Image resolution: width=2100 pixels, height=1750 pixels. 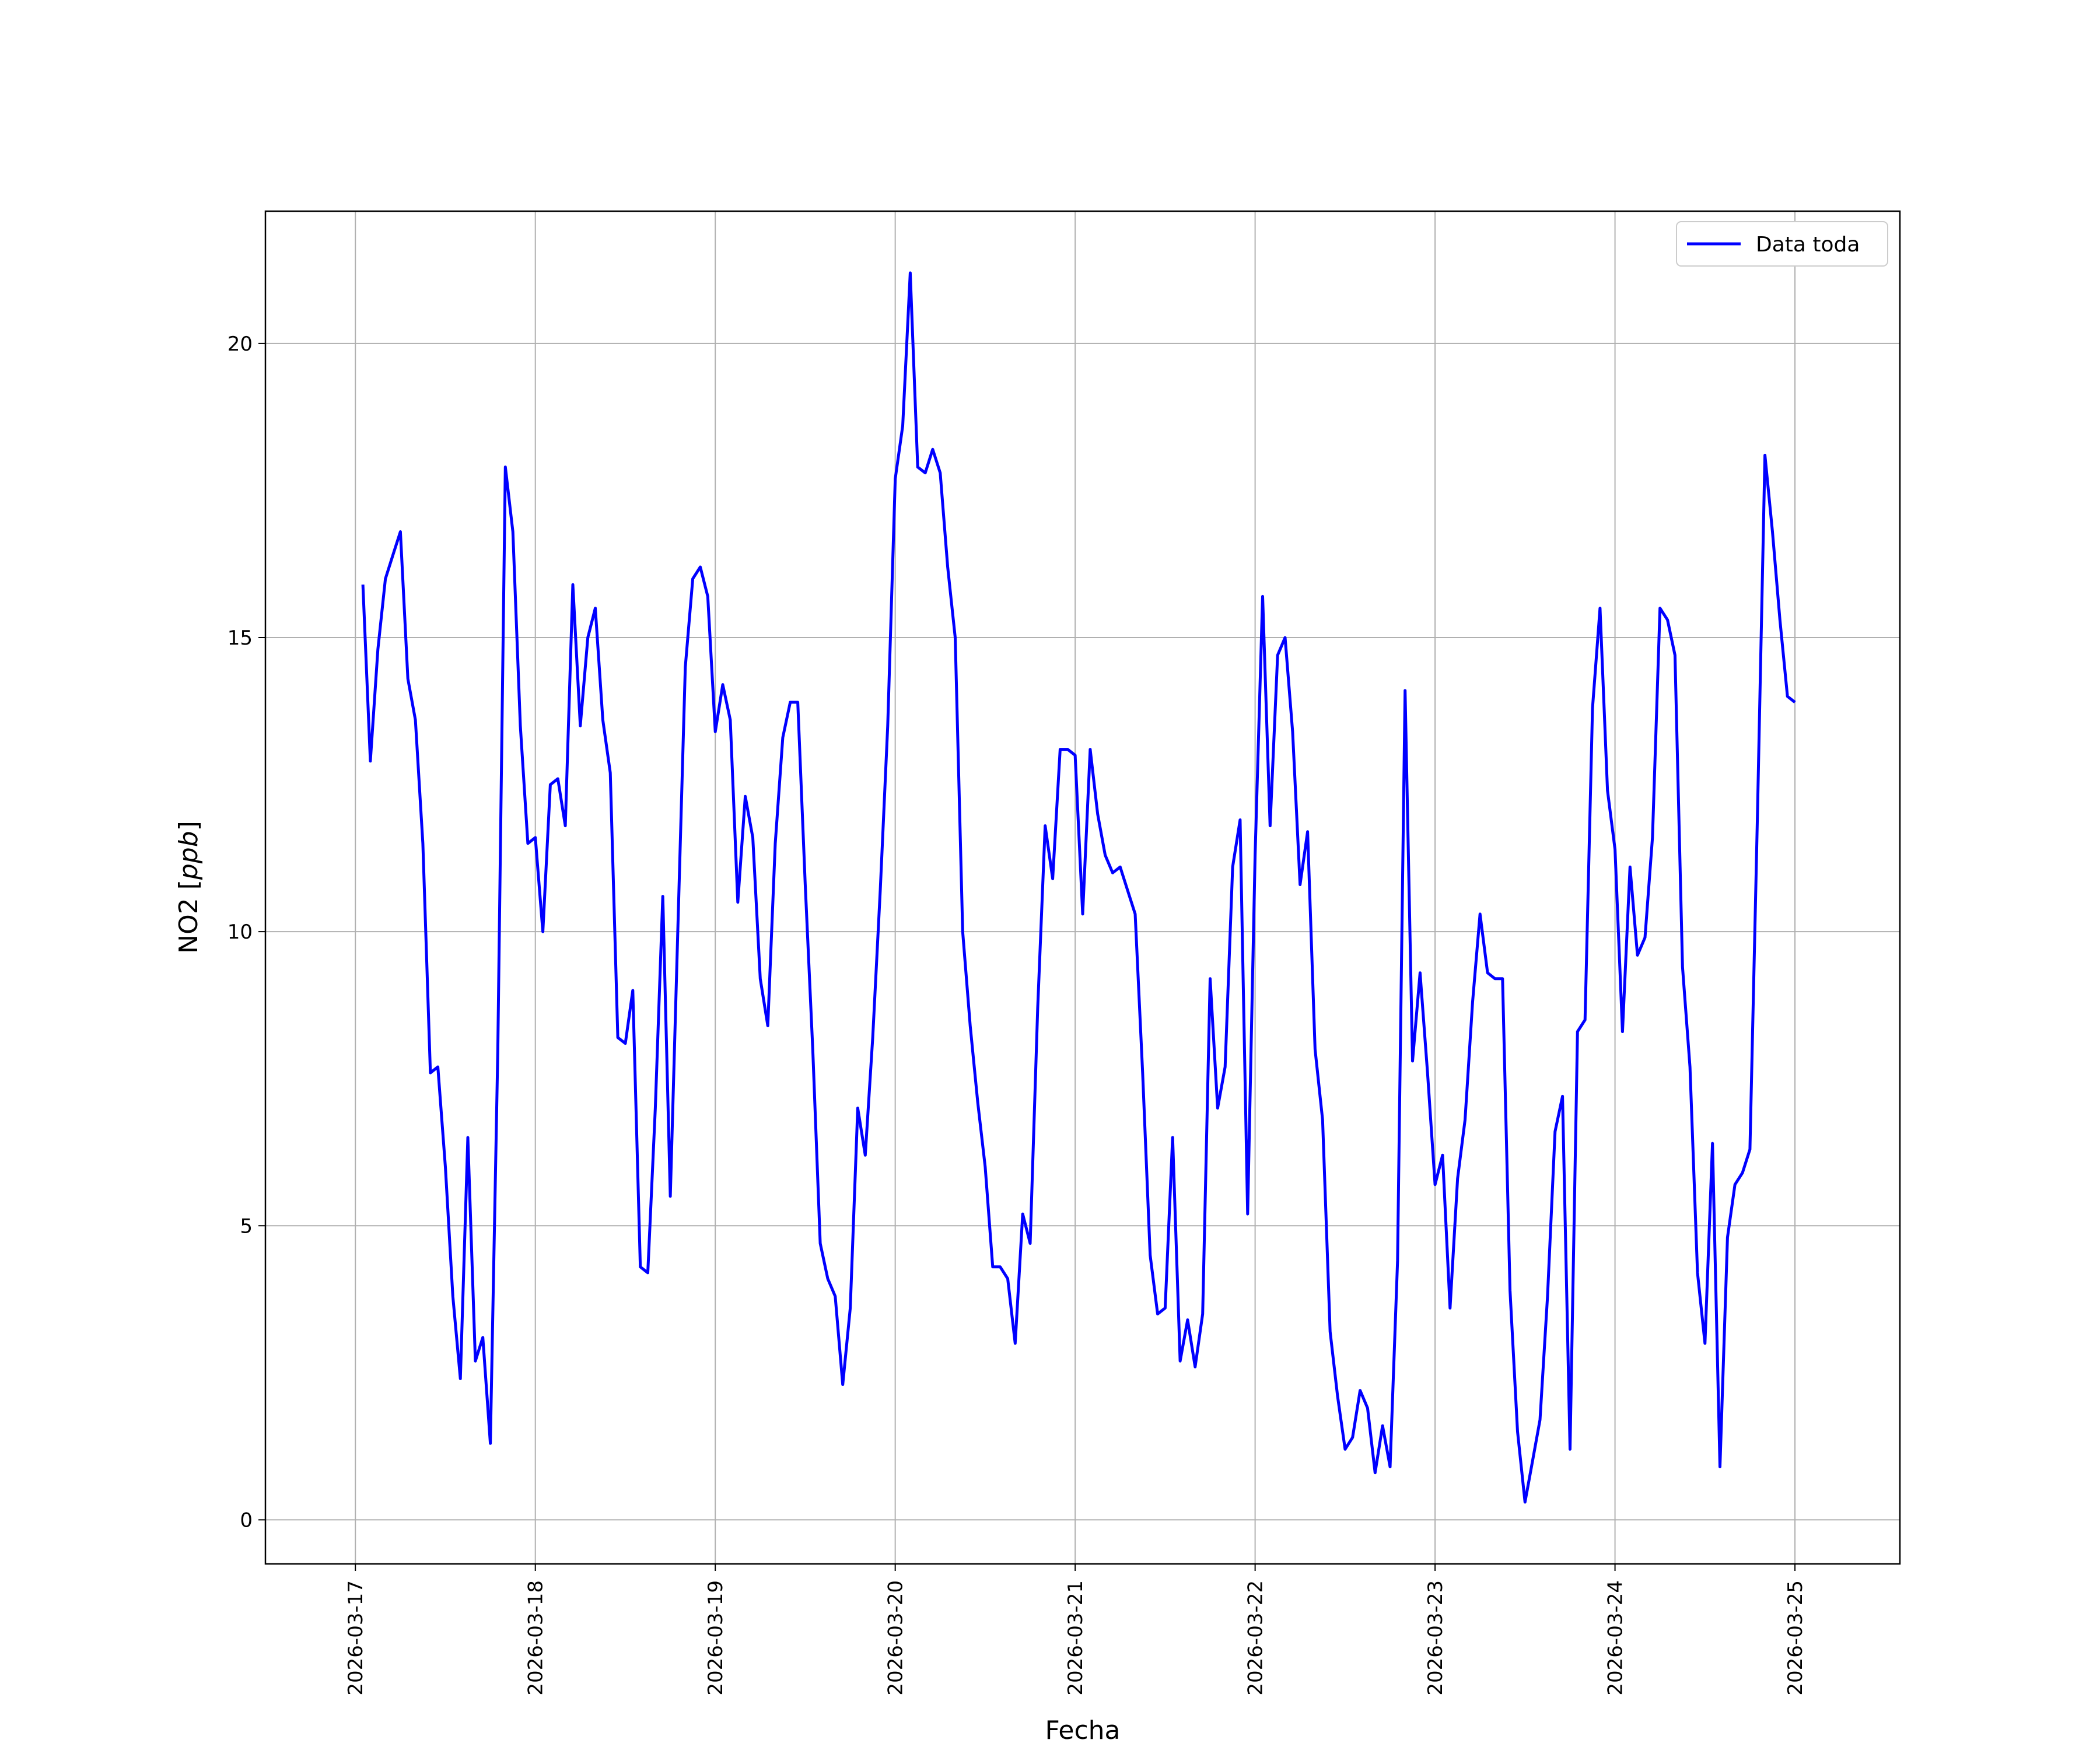 What do you see at coordinates (1256, 1638) in the screenshot?
I see `x-tick-label: 2026-03-22` at bounding box center [1256, 1638].